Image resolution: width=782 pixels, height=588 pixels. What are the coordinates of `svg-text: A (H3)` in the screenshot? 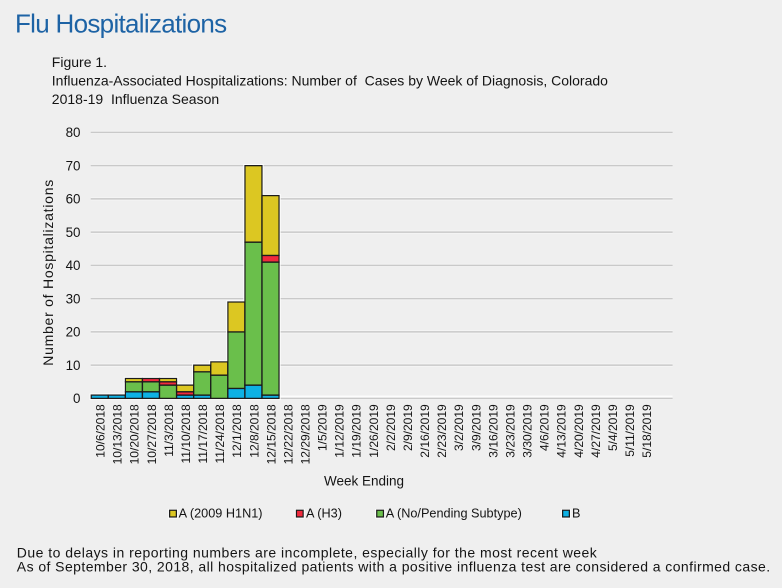 It's located at (324, 513).